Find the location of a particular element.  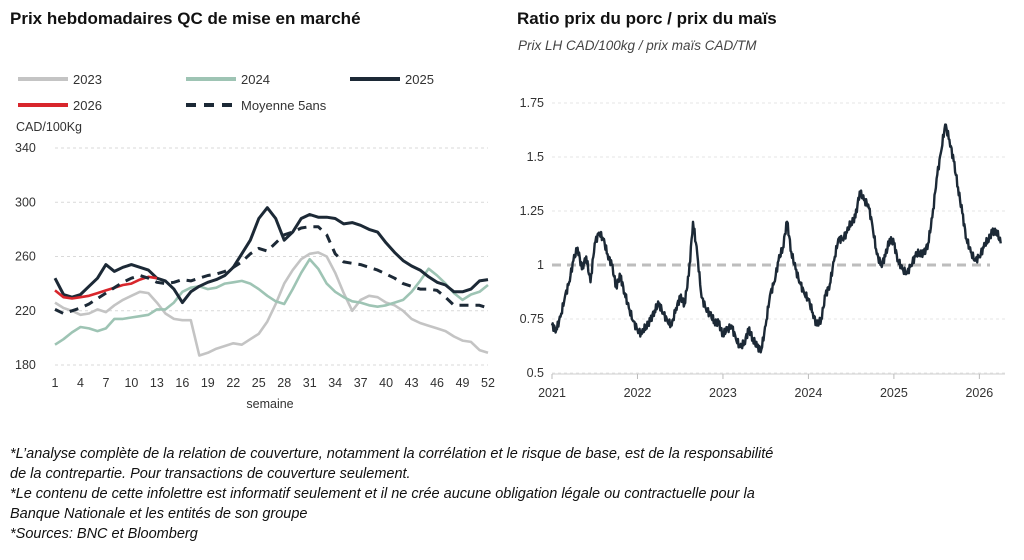

x-tick-label: 37 is located at coordinates (361, 383).